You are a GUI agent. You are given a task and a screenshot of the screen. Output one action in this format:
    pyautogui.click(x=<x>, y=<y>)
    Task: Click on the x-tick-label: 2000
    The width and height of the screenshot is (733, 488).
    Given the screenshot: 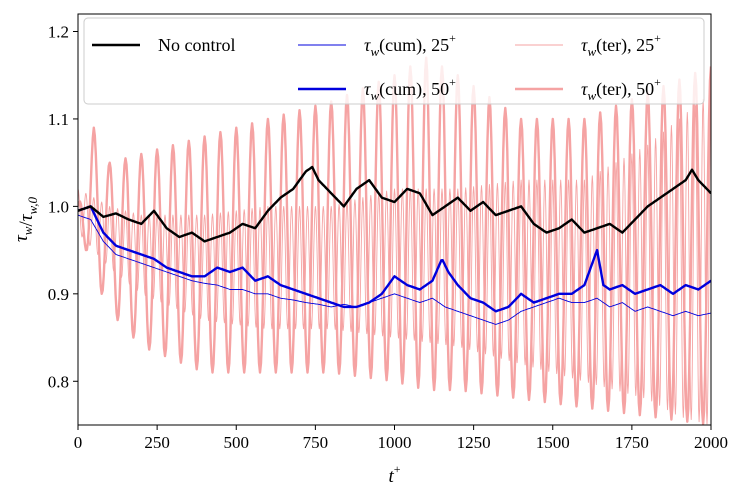 What is the action you would take?
    pyautogui.click(x=711, y=442)
    